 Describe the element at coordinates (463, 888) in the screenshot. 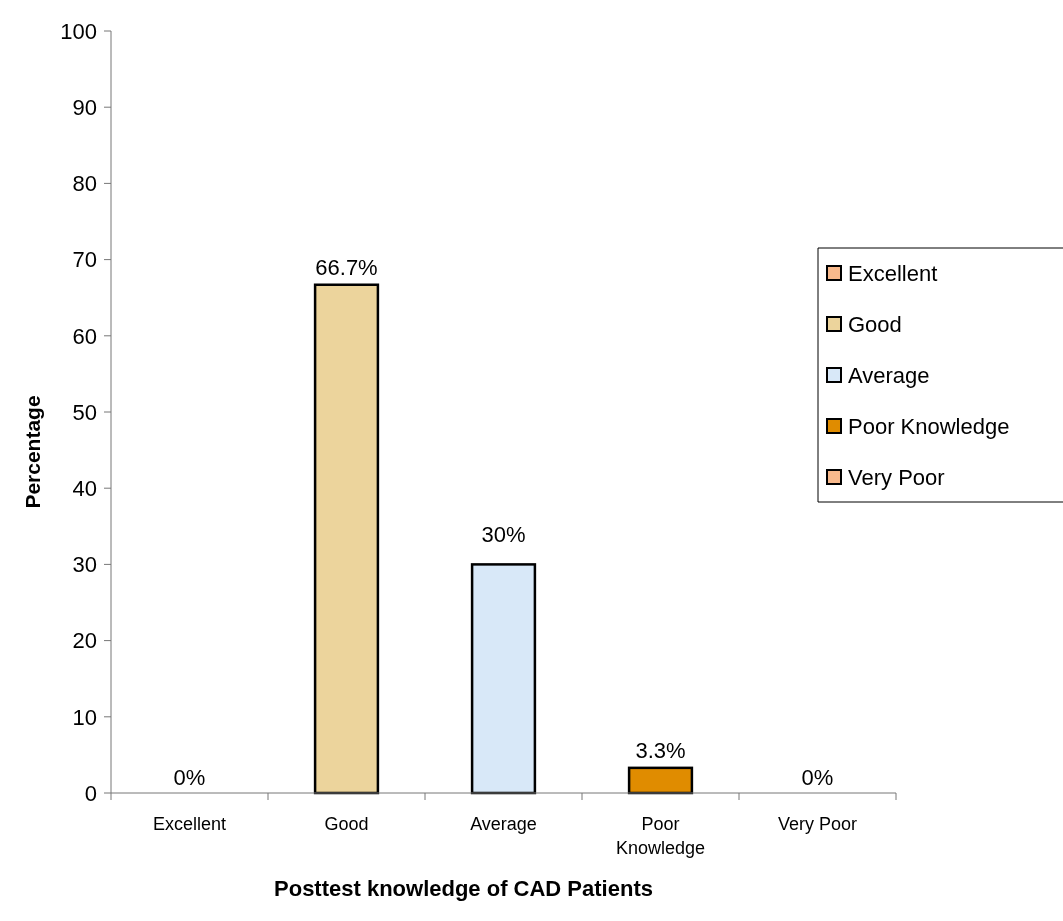

I see `x-axis-title: Posttest knowledge of CAD Patients` at that location.